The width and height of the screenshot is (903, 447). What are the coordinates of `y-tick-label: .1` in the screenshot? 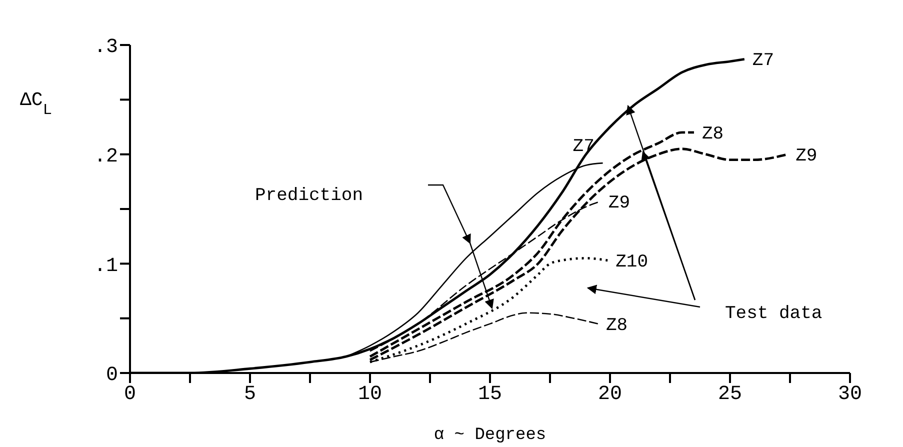 It's located at (106, 266).